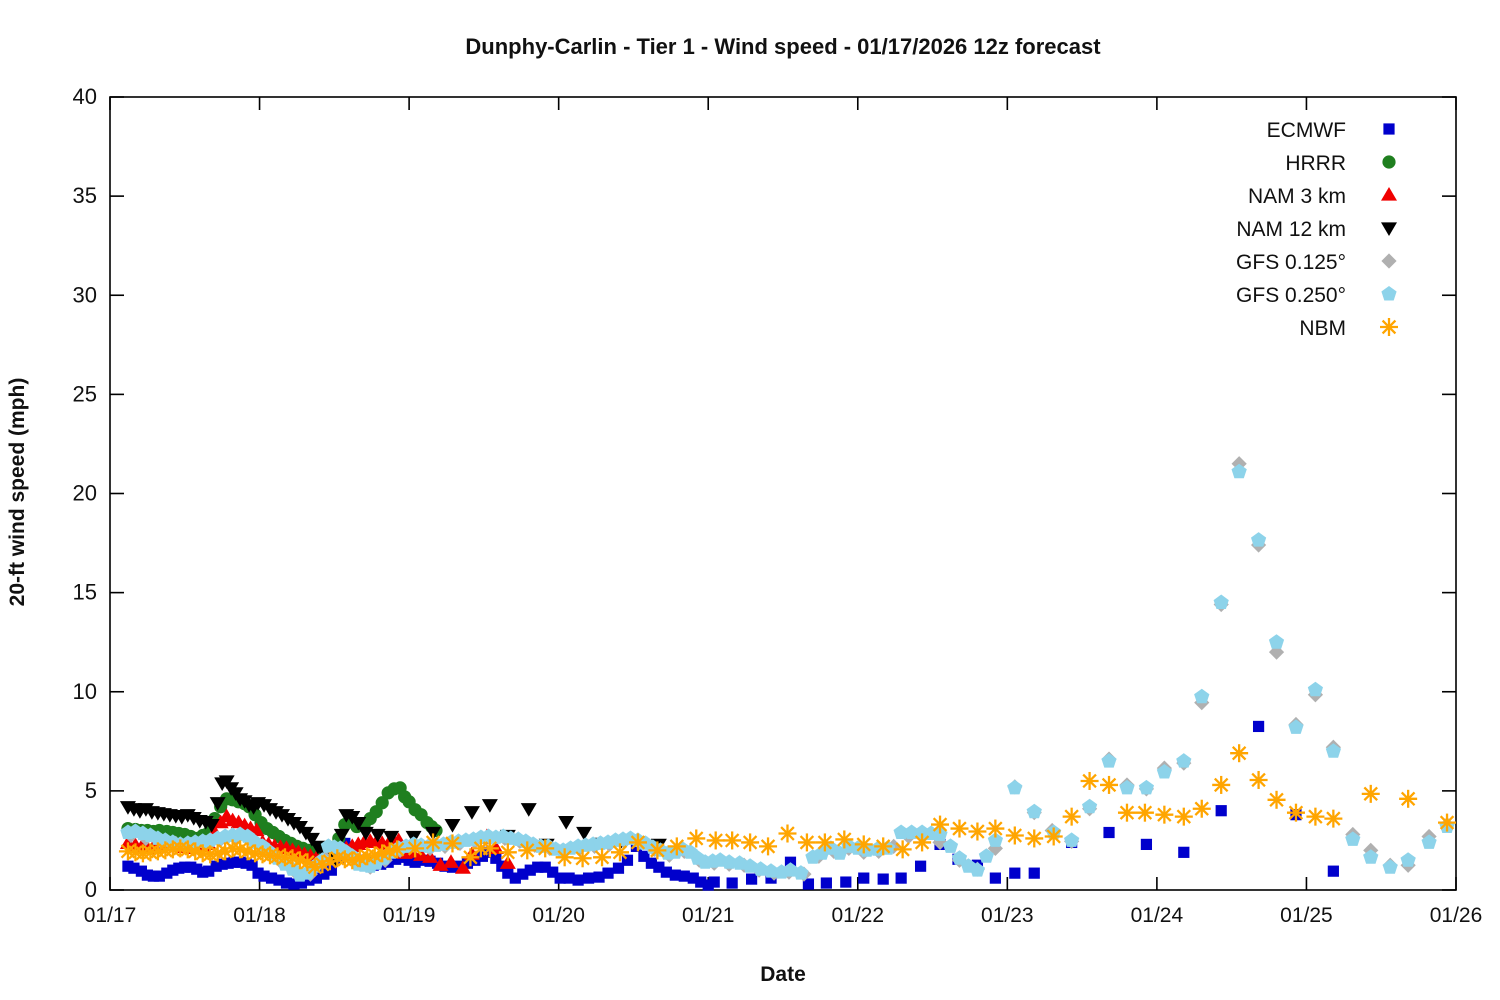 Image resolution: width=1500 pixels, height=1000 pixels. Describe the element at coordinates (85, 96) in the screenshot. I see `y-tick-label: 40` at that location.